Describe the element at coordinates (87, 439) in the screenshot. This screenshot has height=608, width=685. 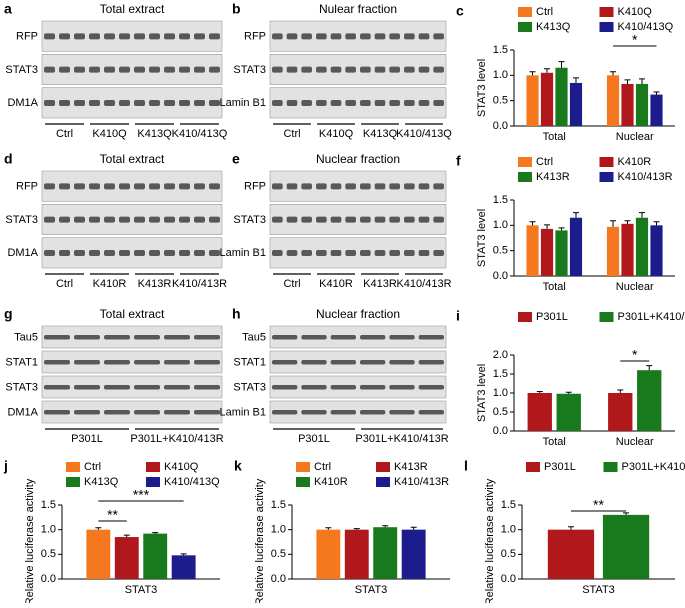
I see `group-label: P301L` at that location.